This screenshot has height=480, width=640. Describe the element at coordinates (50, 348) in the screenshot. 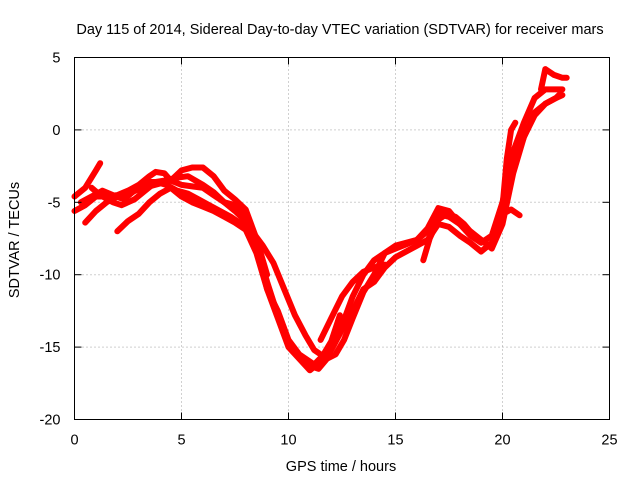

I see `y-tick-label: -15` at that location.